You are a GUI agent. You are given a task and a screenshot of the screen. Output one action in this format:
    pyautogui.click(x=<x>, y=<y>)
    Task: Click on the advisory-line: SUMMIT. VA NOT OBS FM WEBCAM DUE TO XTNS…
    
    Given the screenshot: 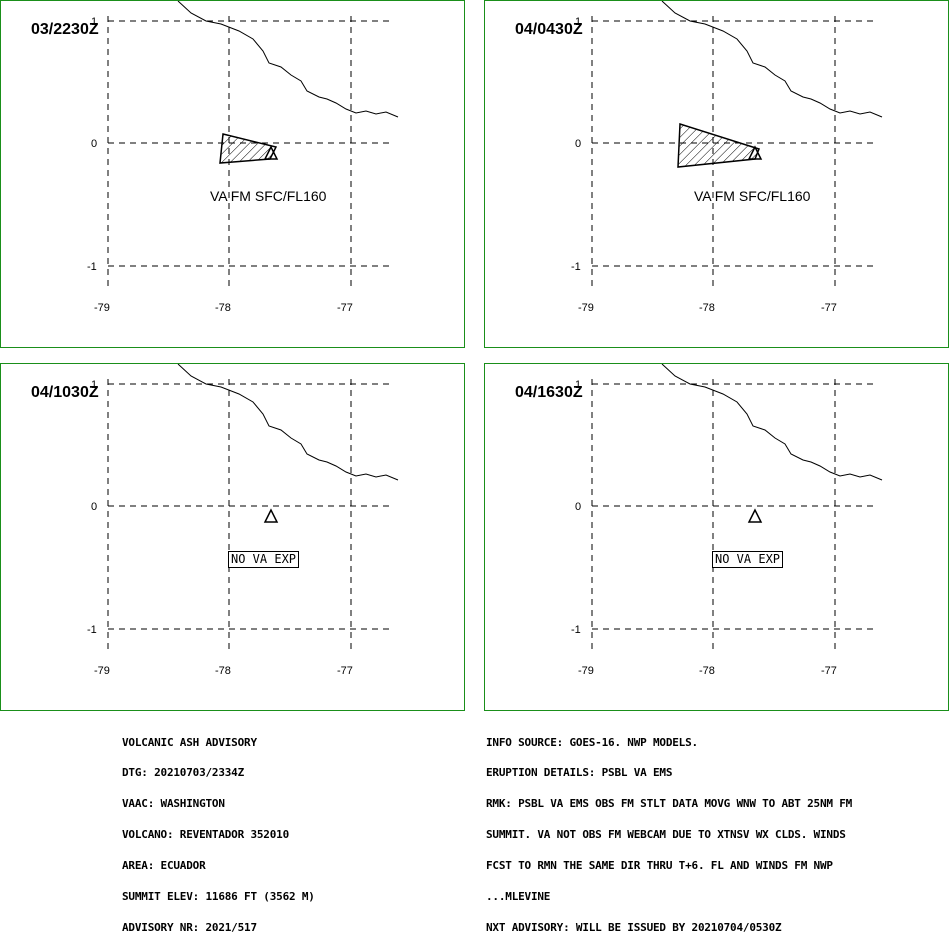 What is the action you would take?
    pyautogui.click(x=666, y=835)
    